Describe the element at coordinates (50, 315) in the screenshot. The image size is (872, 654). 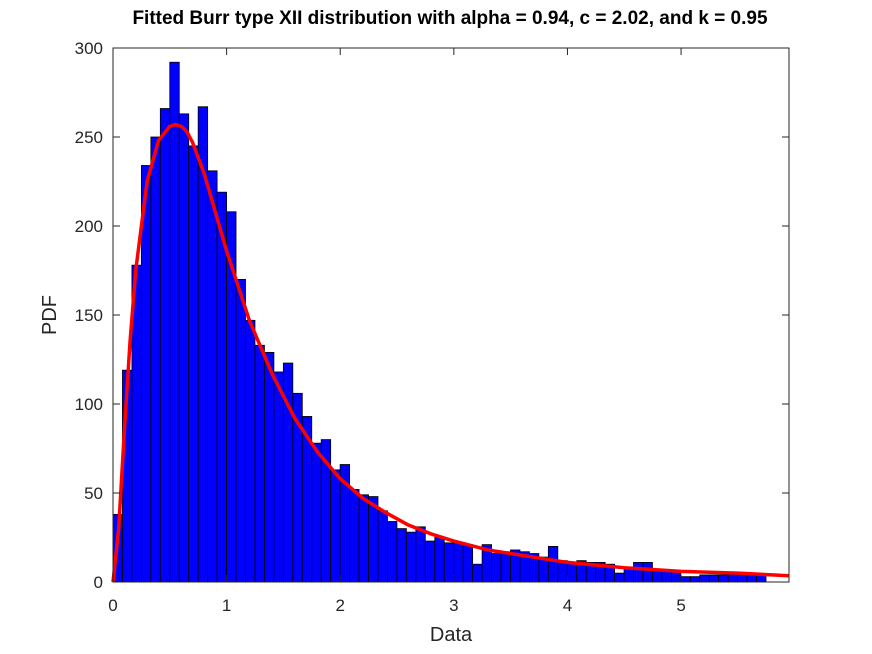
I see `y-axis-label: PDF` at that location.